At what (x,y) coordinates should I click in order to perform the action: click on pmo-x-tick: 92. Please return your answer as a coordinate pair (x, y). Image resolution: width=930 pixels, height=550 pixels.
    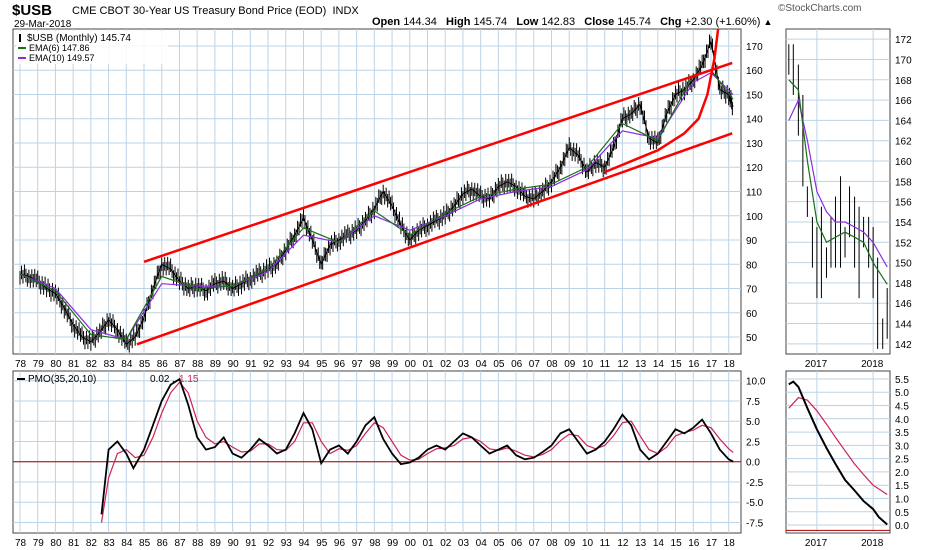
    Looking at the image, I should click on (269, 543).